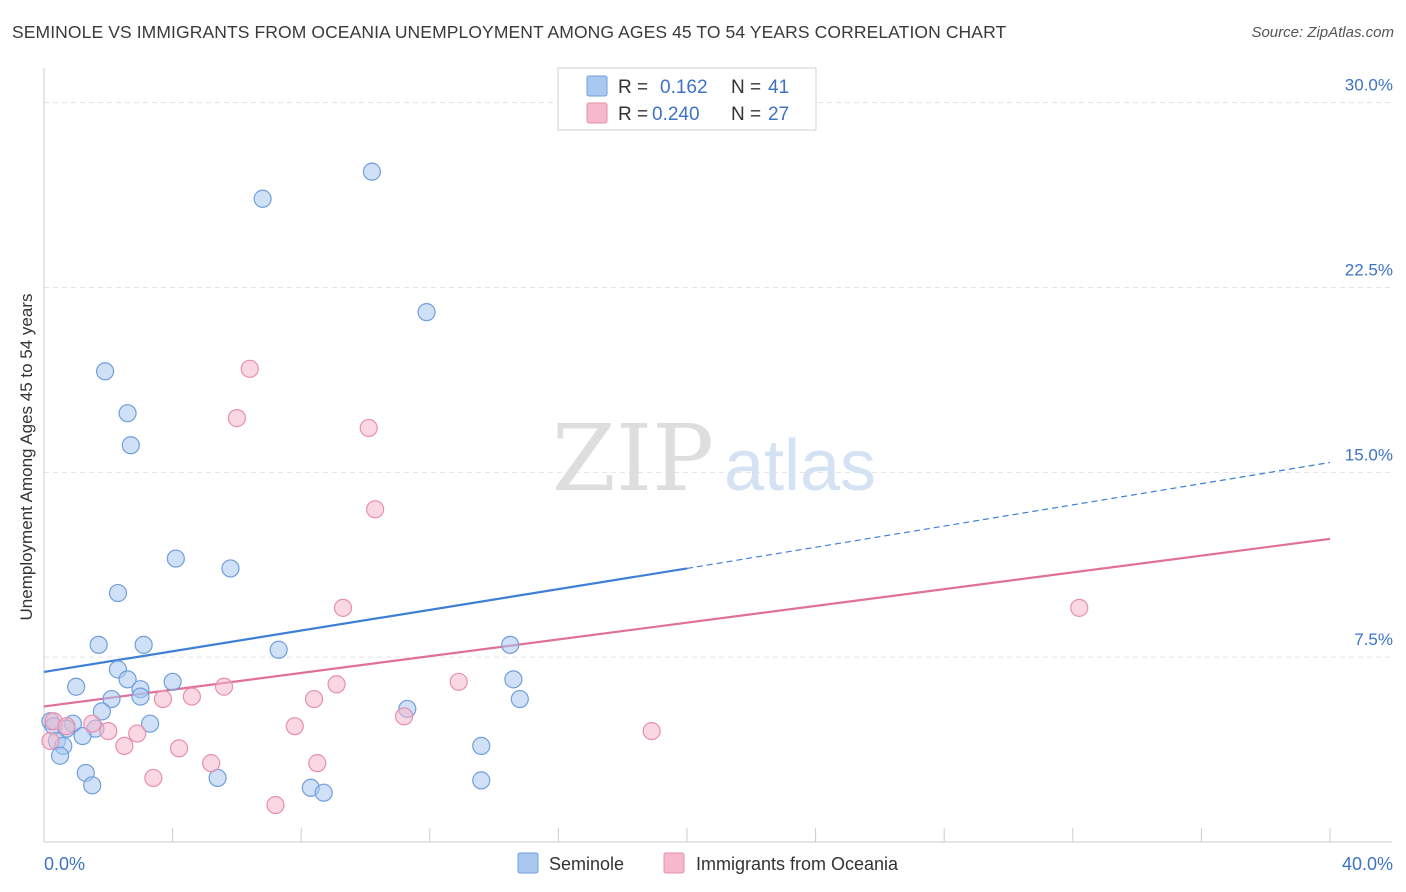 This screenshot has width=1406, height=892. What do you see at coordinates (633, 458) in the screenshot?
I see `watermark-zip: ZIP` at bounding box center [633, 458].